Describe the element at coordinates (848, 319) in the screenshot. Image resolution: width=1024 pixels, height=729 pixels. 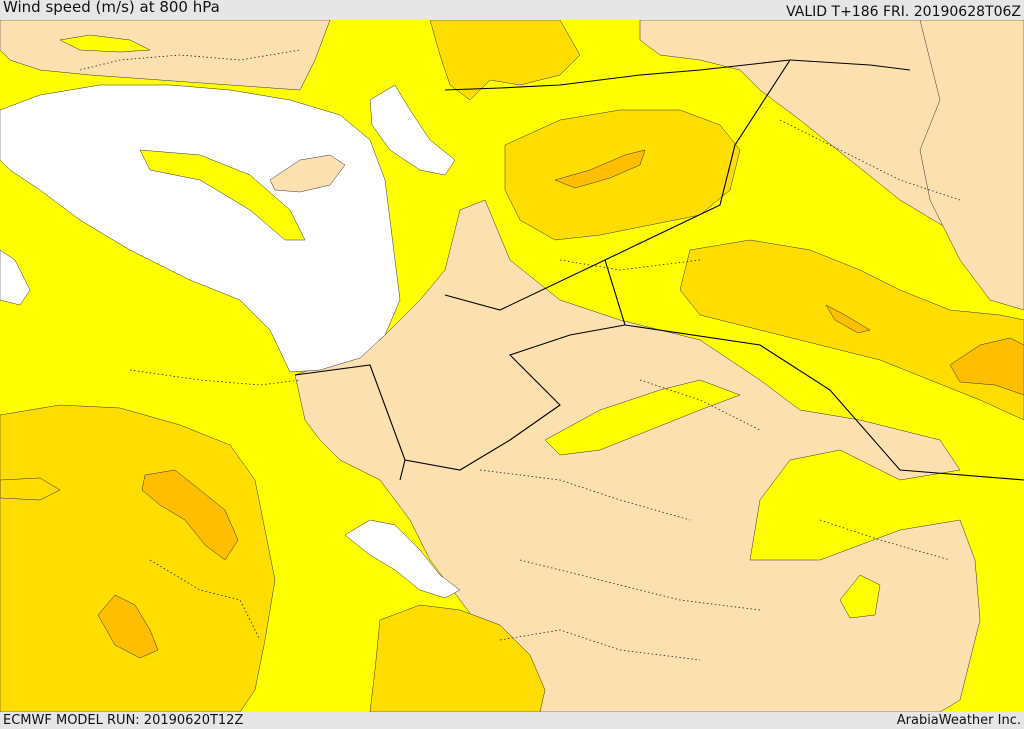
I see `orange-region-iraq-small` at that location.